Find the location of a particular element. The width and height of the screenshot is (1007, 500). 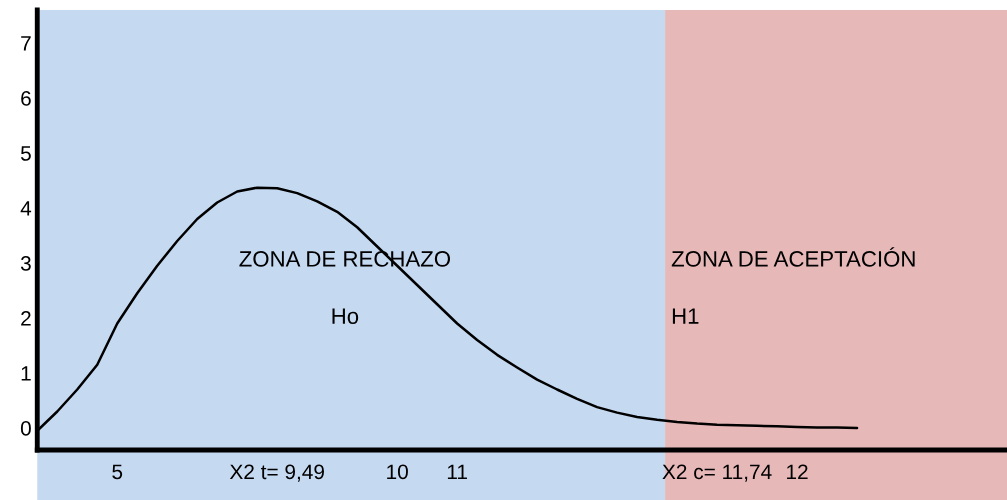

y-tick-label: 5 is located at coordinates (25, 153).